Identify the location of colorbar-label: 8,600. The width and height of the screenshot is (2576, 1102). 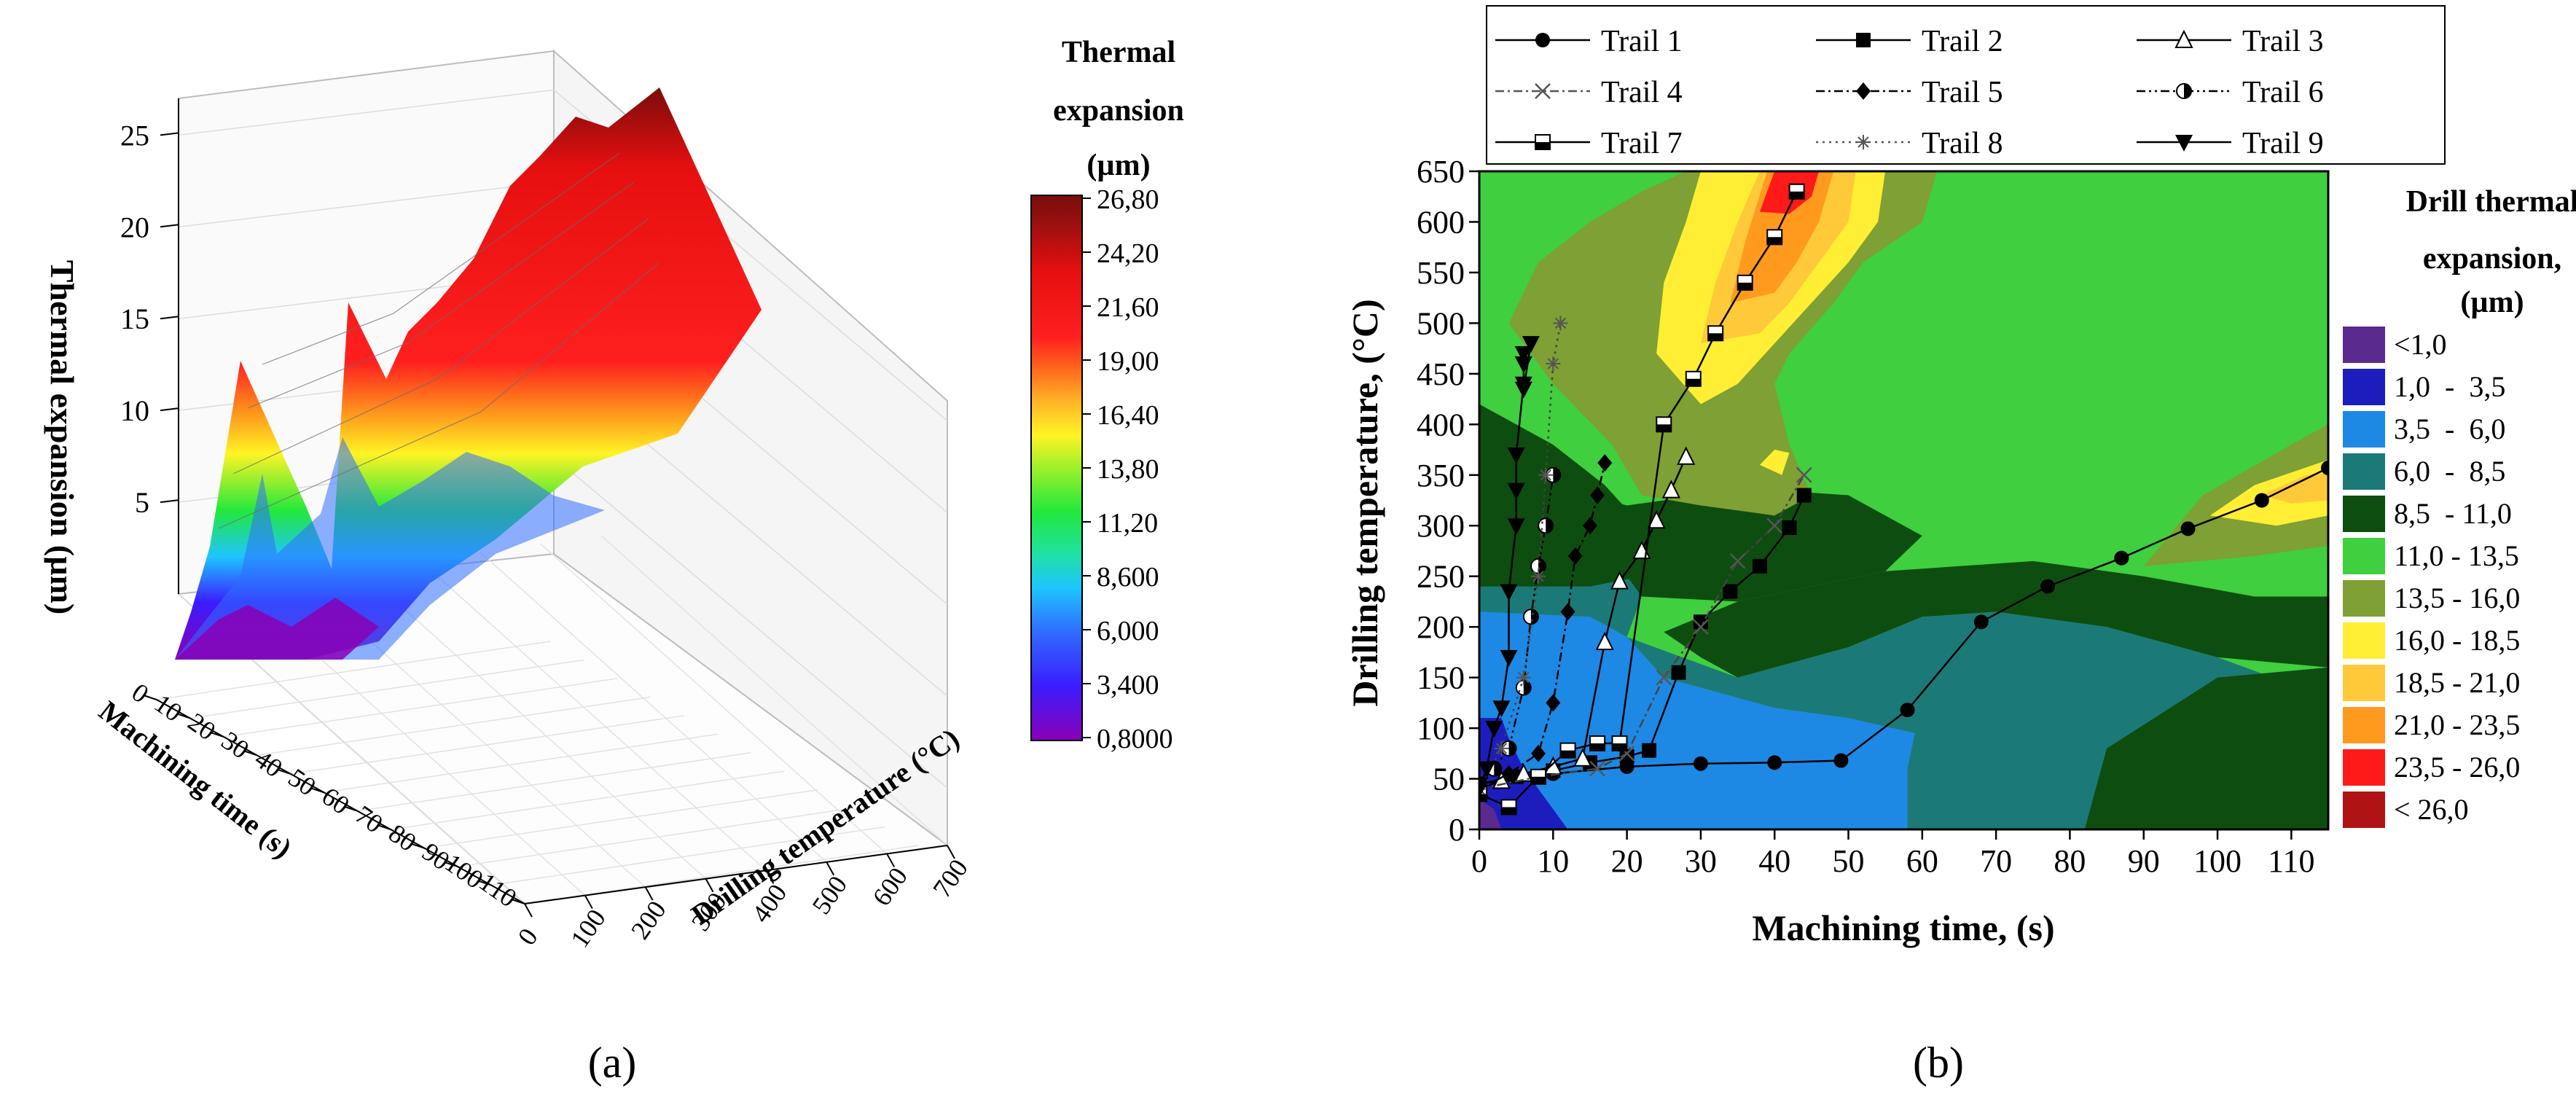
(1128, 577).